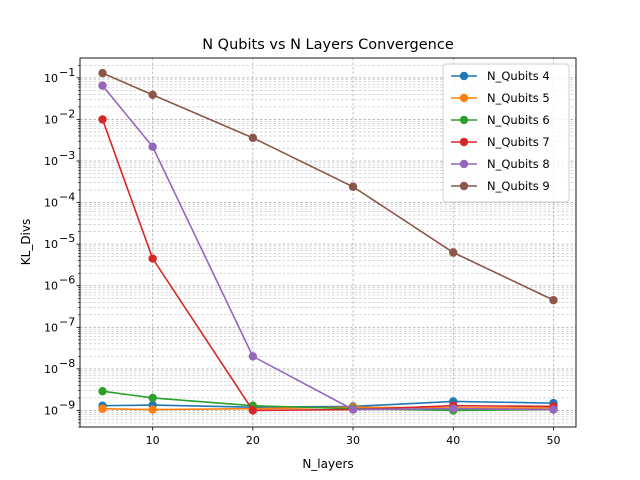  What do you see at coordinates (353, 440) in the screenshot?
I see `x-tick-label: 30` at bounding box center [353, 440].